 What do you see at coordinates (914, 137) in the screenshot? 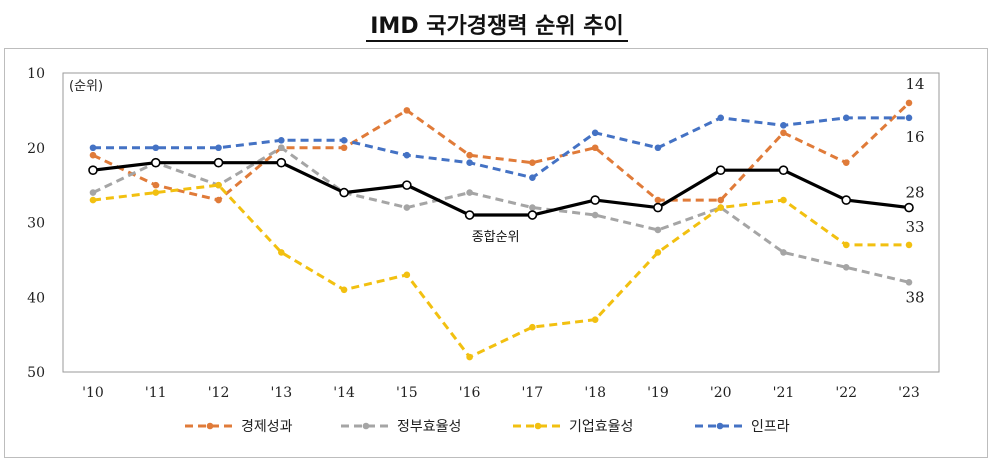
I see `series-end-label: 16` at bounding box center [914, 137].